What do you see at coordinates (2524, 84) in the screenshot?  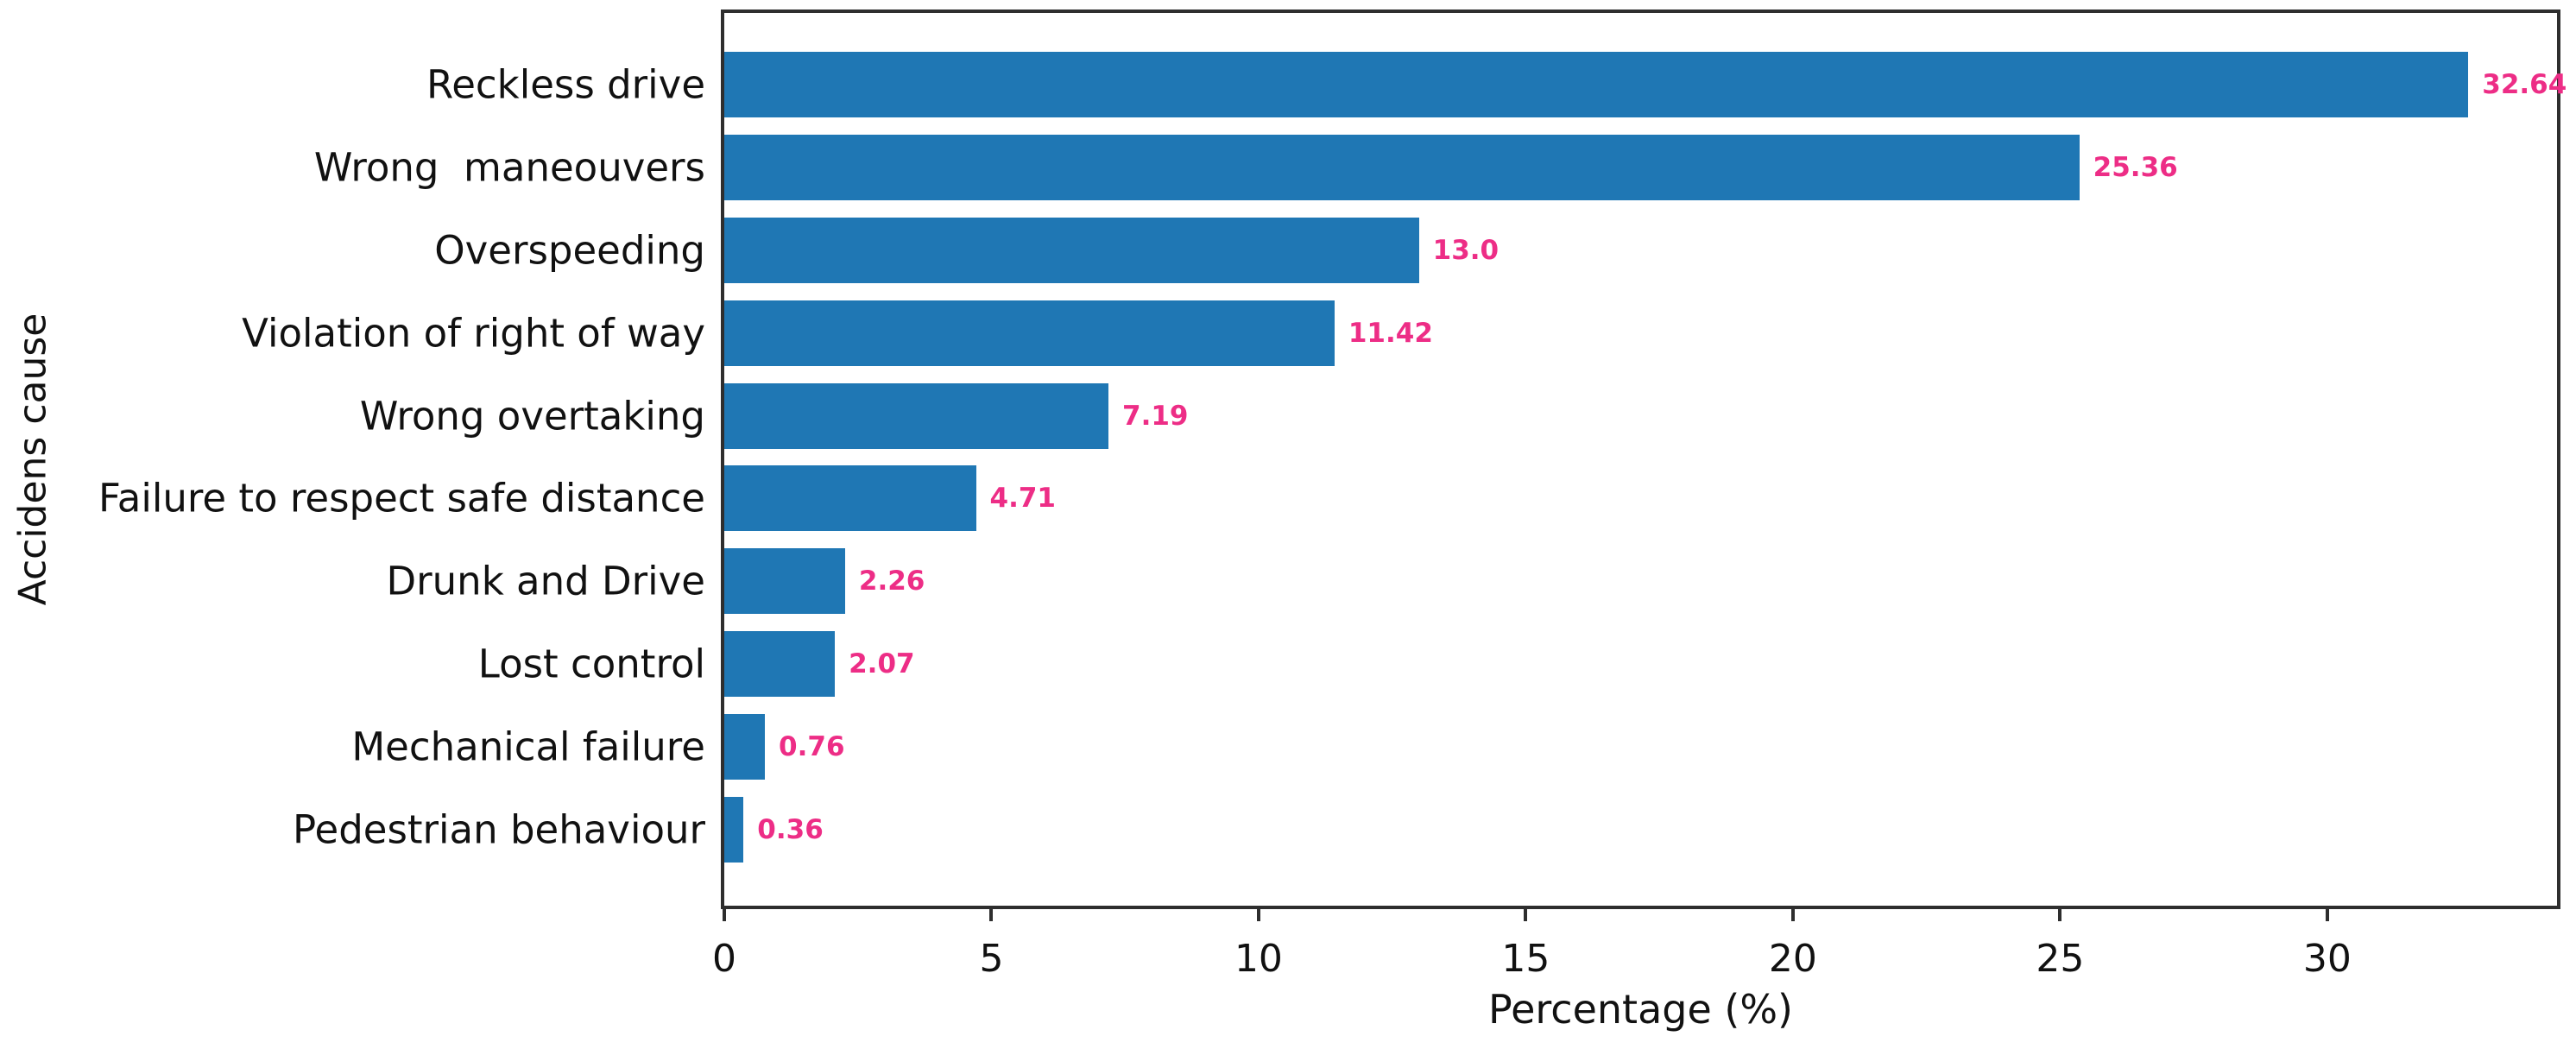 I see `bar-value-label: 32.64` at bounding box center [2524, 84].